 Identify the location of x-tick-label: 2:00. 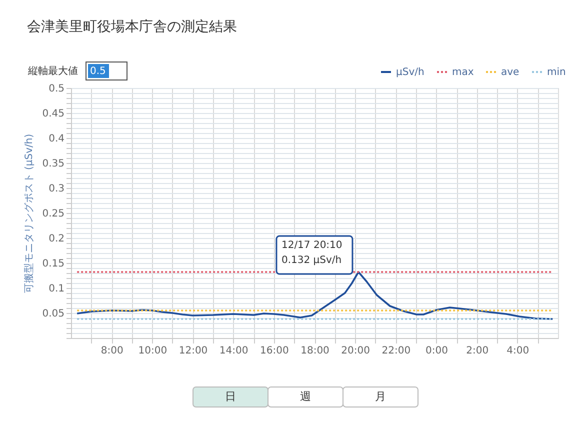
(477, 351).